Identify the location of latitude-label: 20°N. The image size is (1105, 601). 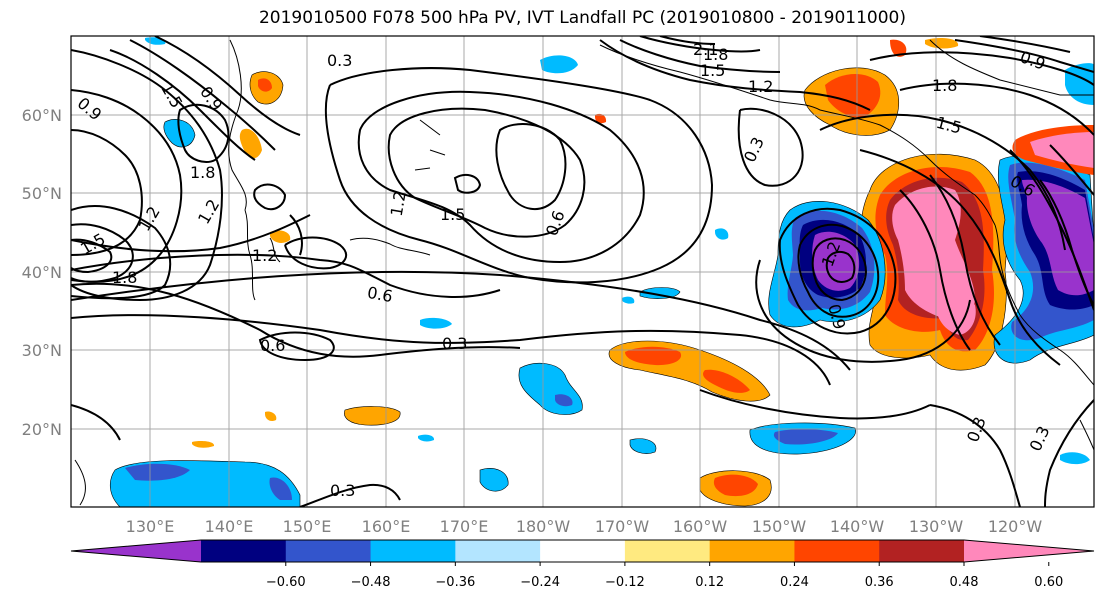
(42, 429).